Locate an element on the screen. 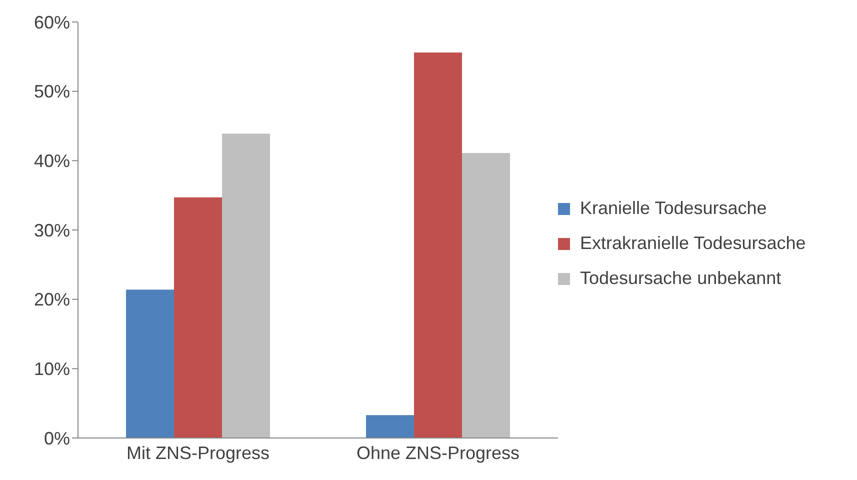 The width and height of the screenshot is (857, 480). y-tick-label: 60% is located at coordinates (52, 22).